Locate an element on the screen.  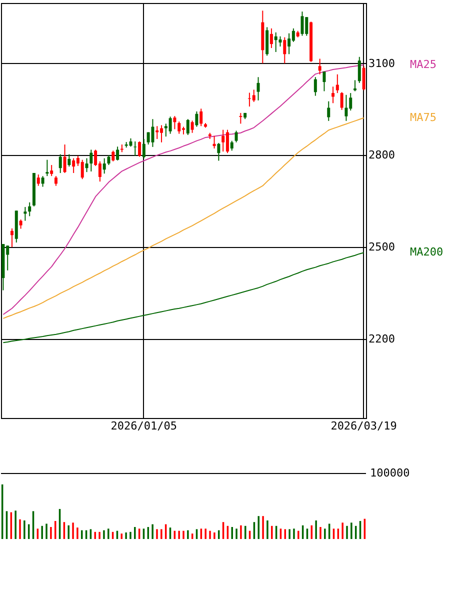
y-tick-label: 3100 is located at coordinates (381, 63).